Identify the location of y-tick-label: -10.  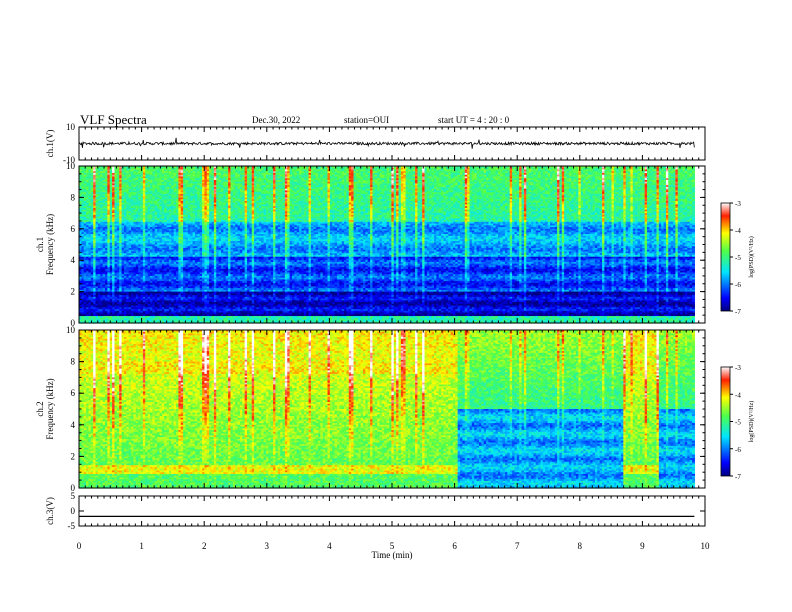
(69, 160).